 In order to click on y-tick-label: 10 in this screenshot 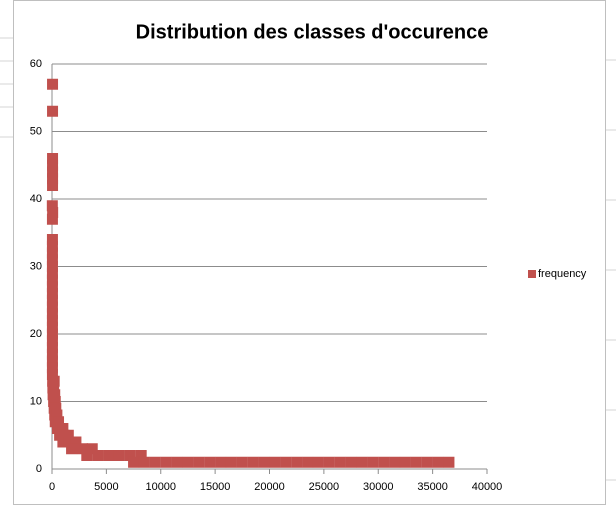, I will do `click(36, 401)`.